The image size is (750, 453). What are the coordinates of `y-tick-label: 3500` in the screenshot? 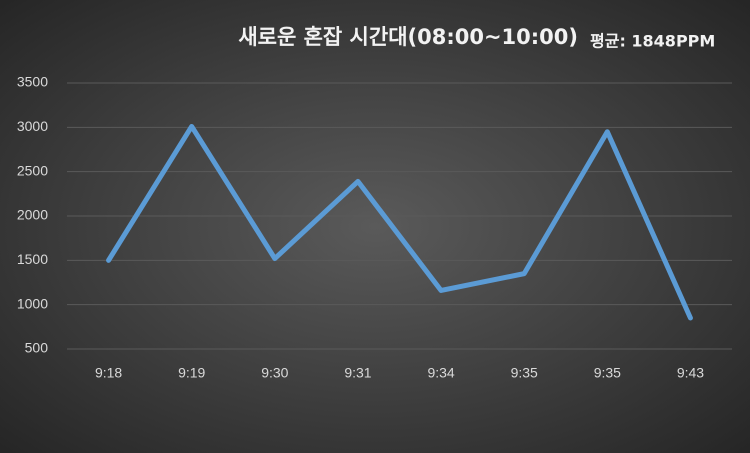 It's located at (32, 82).